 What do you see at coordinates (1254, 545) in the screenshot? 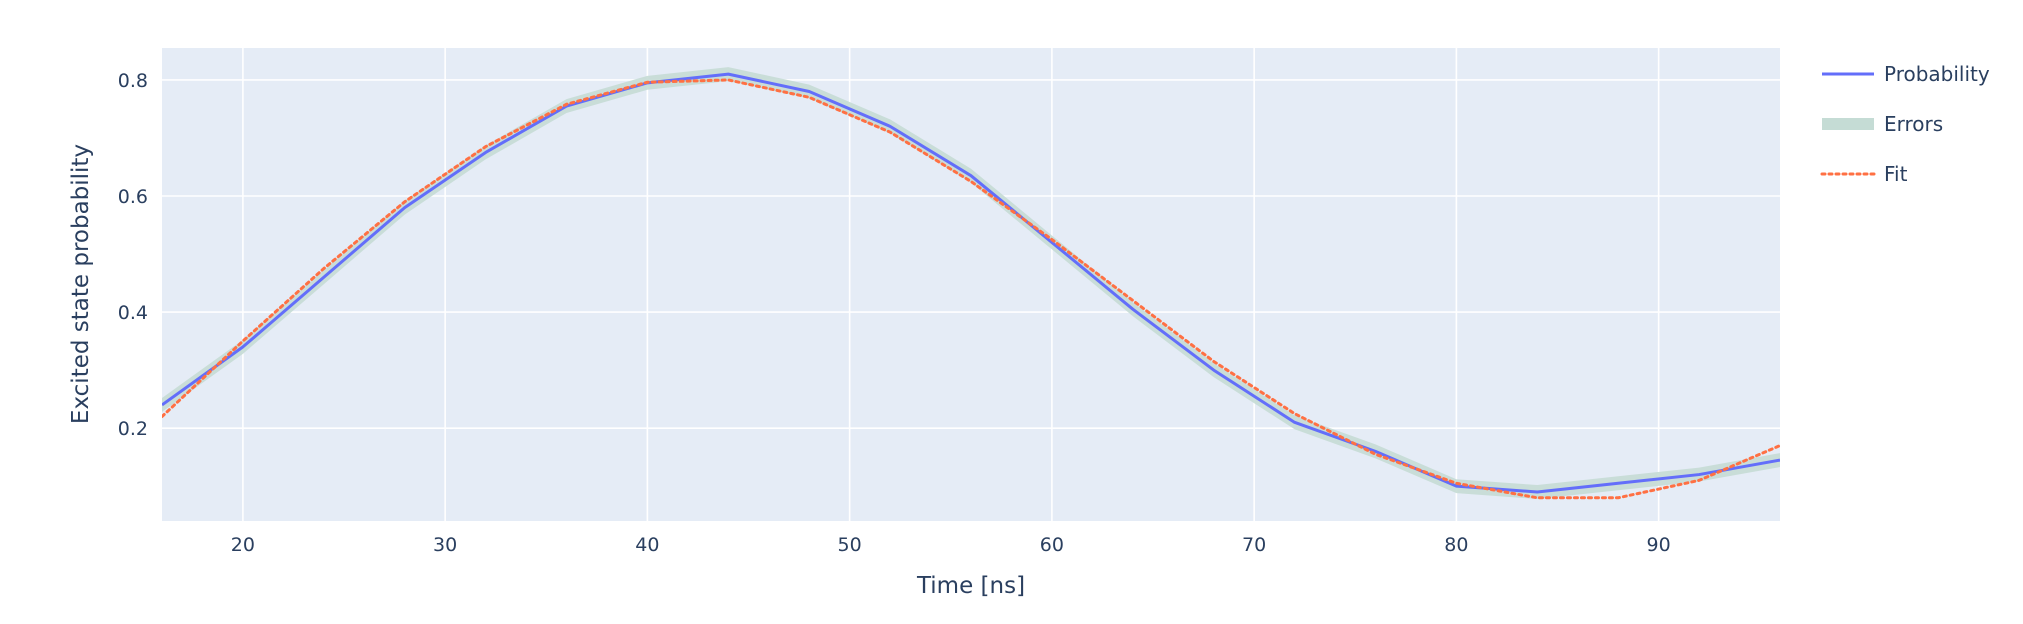
I see `x-tick-label: 70` at bounding box center [1254, 545].